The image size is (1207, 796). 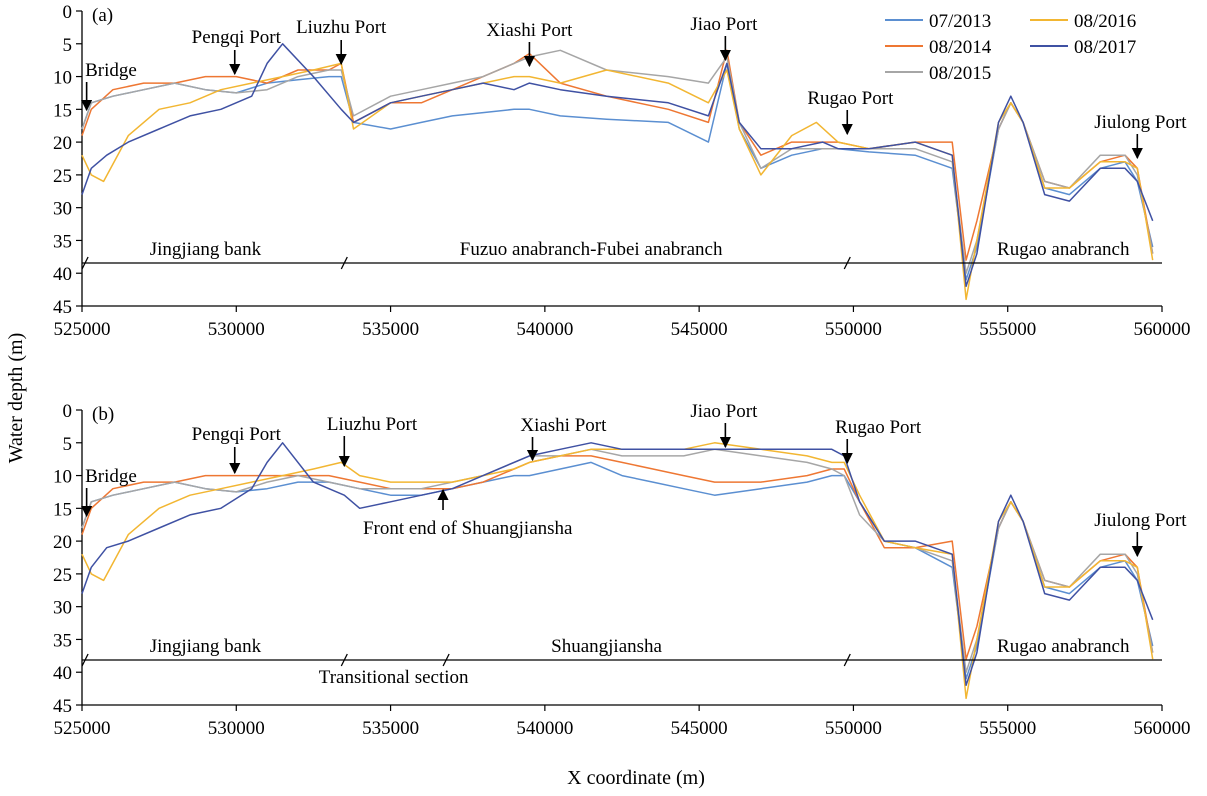 I want to click on y-axis-label: Water depth (m), so click(x=16, y=398).